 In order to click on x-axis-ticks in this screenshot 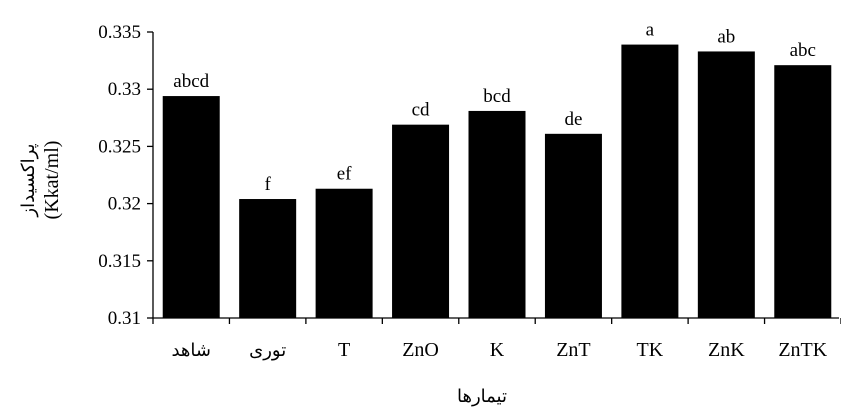, I will do `click(496, 321)`.